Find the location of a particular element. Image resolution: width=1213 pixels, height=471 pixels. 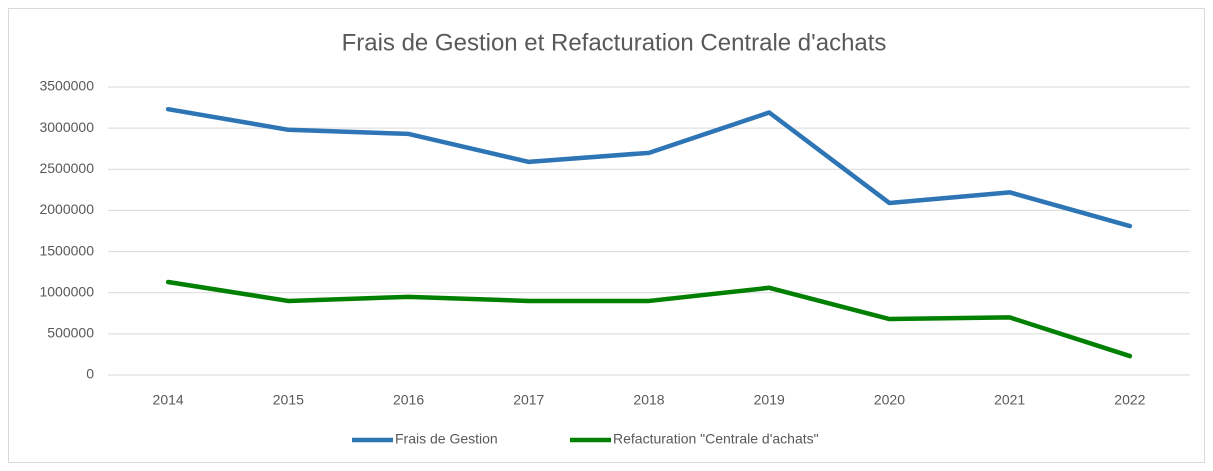

series-line is located at coordinates (649, 319).